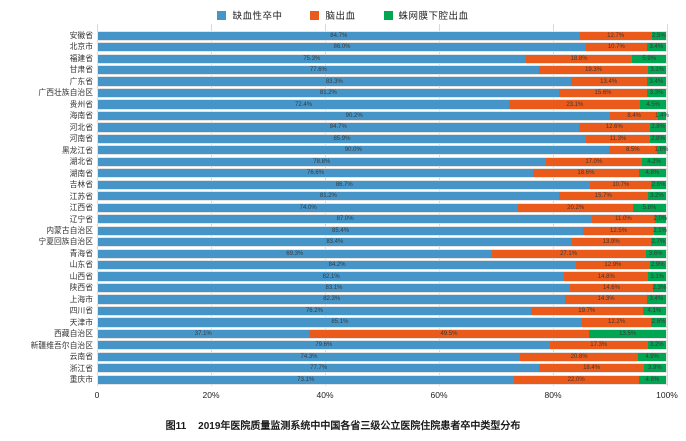 This screenshot has height=441, width=686. Describe the element at coordinates (81, 70) in the screenshot. I see `province-label: 甘肃省` at that location.